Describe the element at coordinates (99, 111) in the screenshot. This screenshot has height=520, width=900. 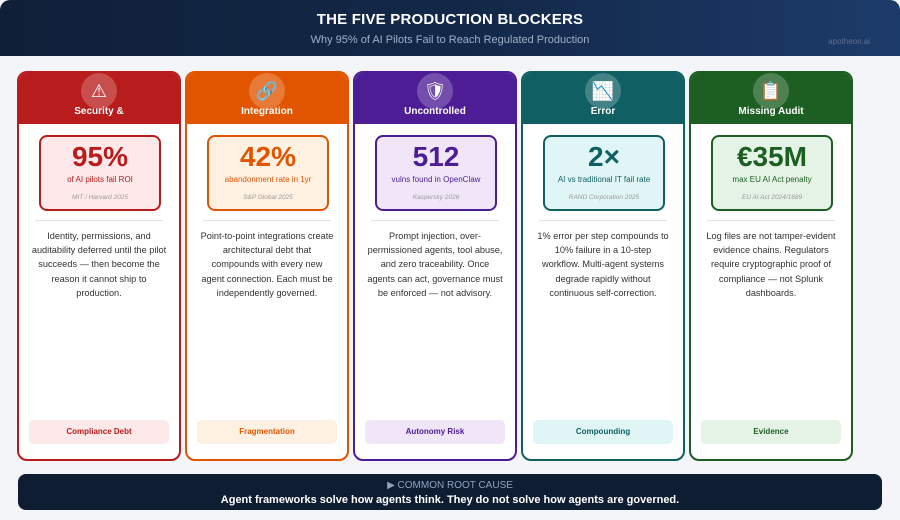
I see `card-title: Security &` at that location.